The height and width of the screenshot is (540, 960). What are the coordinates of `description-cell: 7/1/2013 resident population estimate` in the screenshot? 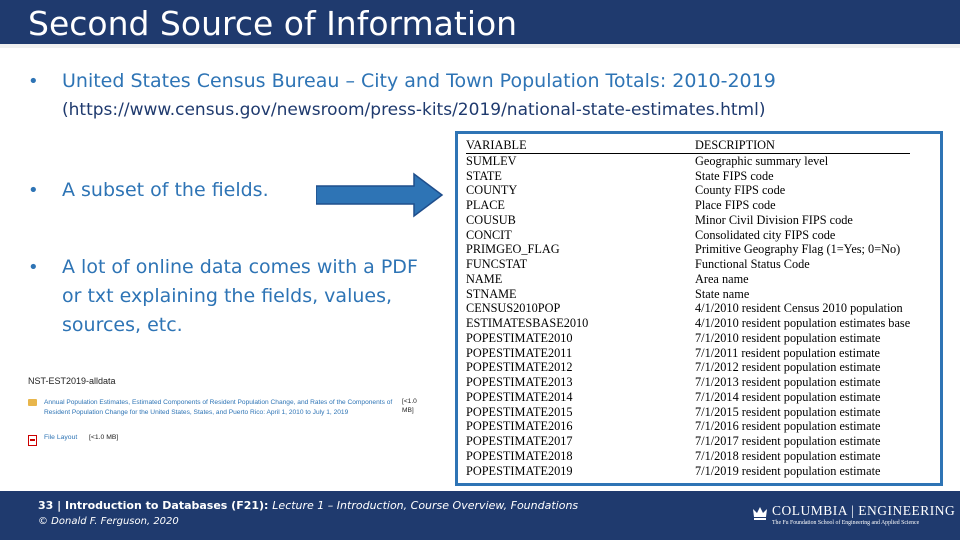 It's located at (788, 382).